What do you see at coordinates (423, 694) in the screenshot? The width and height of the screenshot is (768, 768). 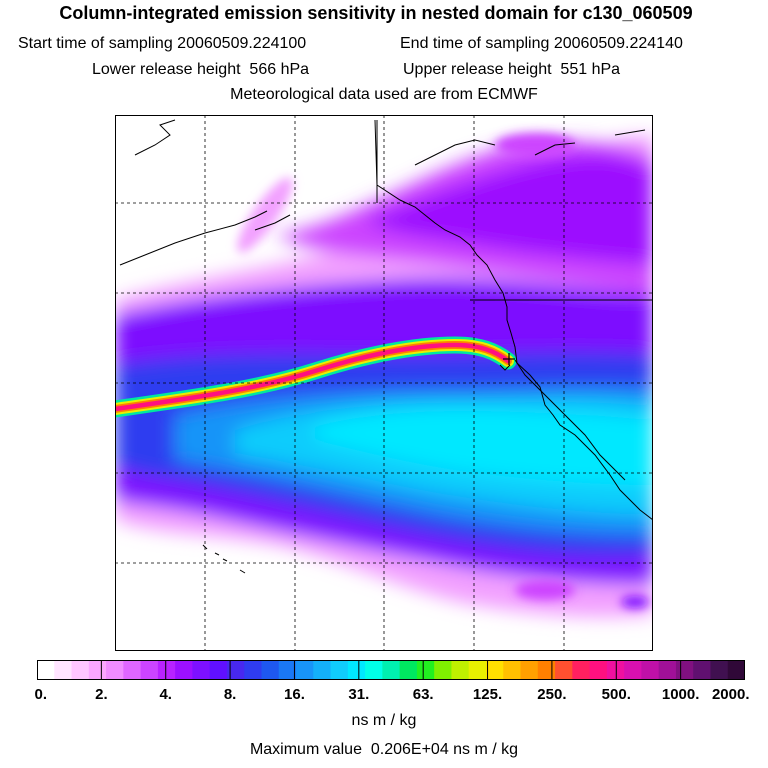 I see `colorbar-tick-label: 63.` at bounding box center [423, 694].